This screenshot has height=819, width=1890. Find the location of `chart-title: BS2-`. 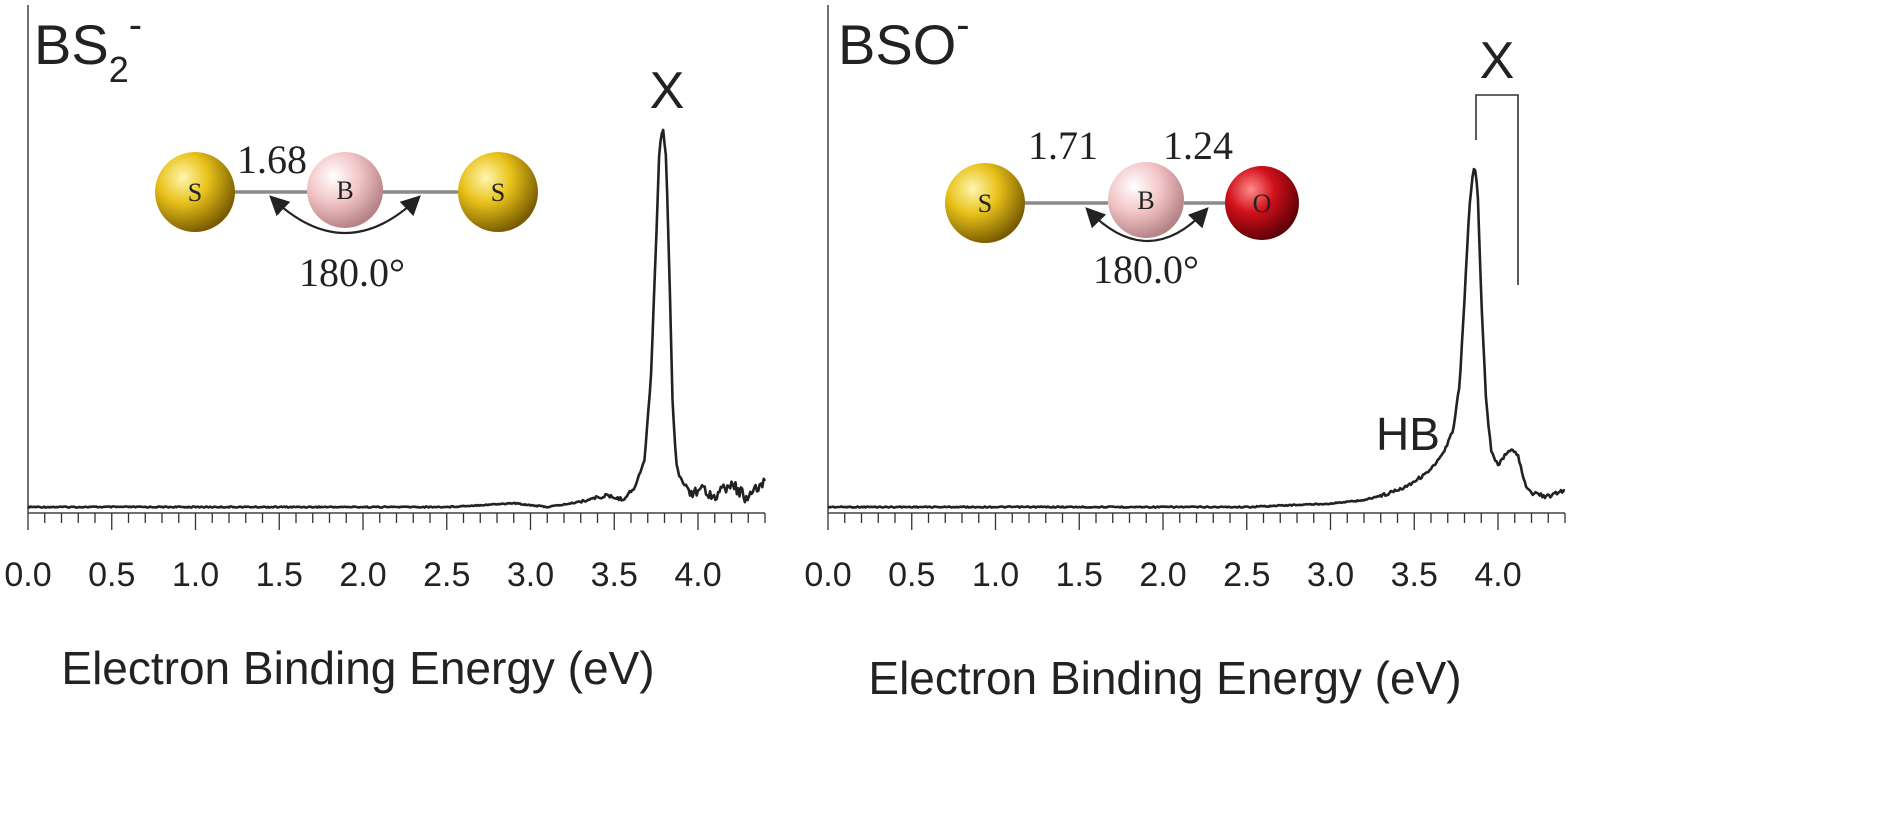

chart-title: BS2- is located at coordinates (88, 46).